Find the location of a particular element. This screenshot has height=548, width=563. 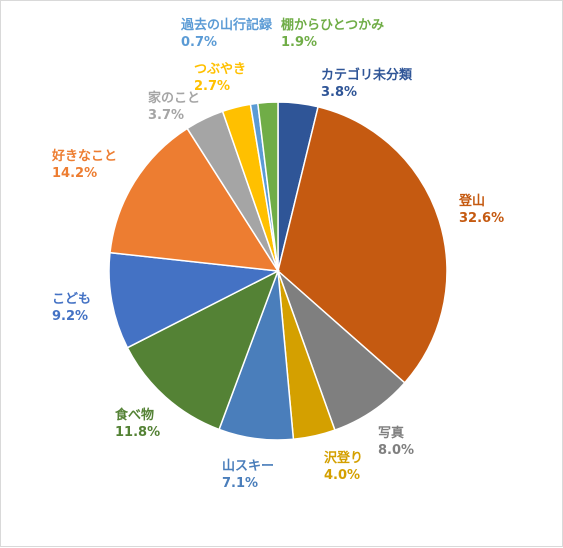

slice-label-name-1: カテゴリ未分類 is located at coordinates (367, 75).